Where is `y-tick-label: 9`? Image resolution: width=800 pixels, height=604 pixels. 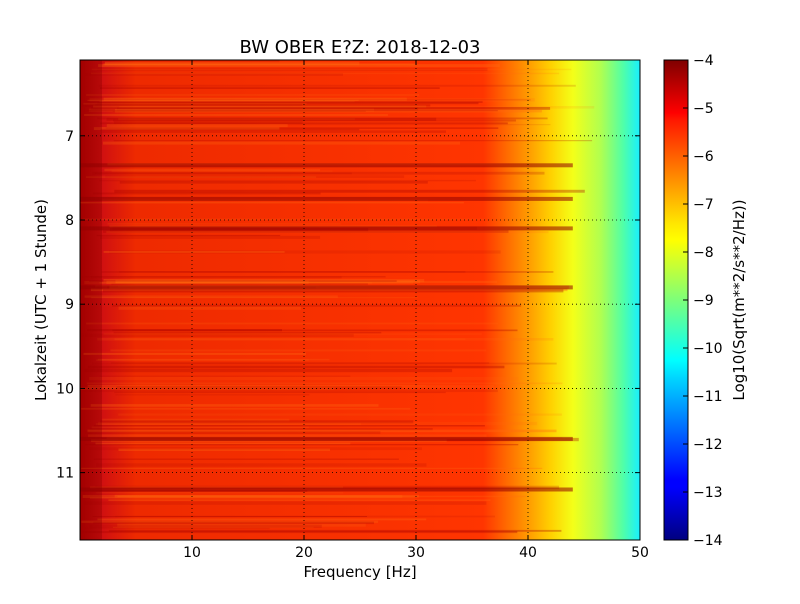 y-tick-label: 9 is located at coordinates (69, 305).